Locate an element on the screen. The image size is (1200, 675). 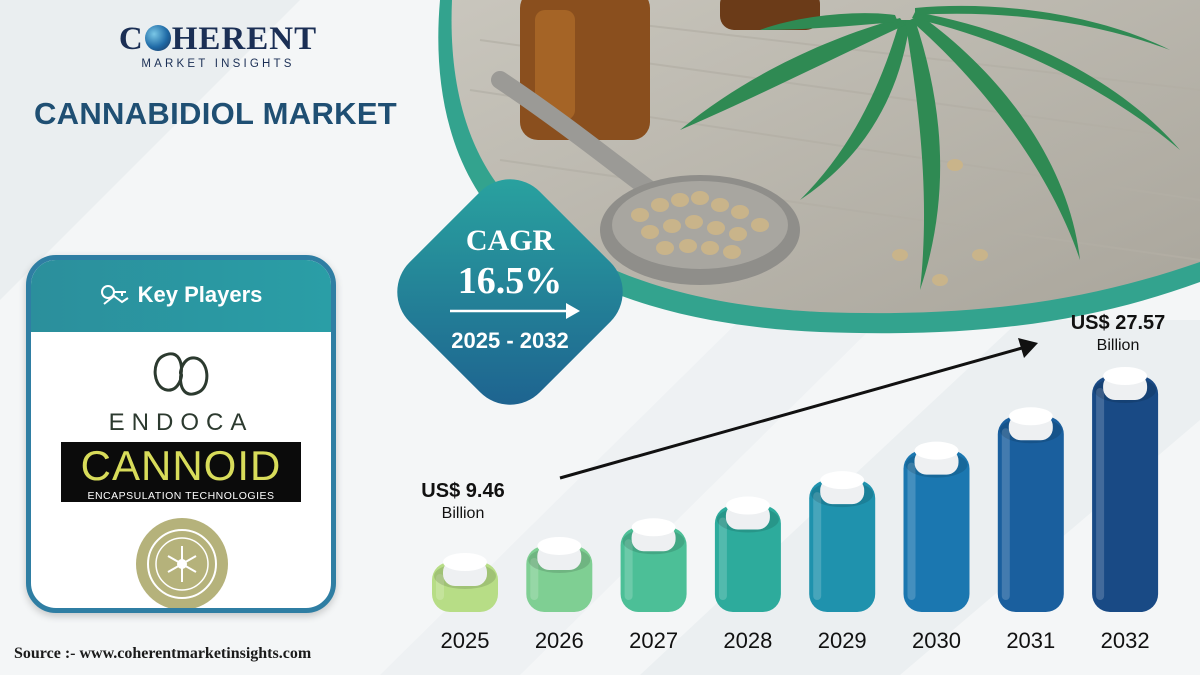
bar-2026 is located at coordinates (559, 574).